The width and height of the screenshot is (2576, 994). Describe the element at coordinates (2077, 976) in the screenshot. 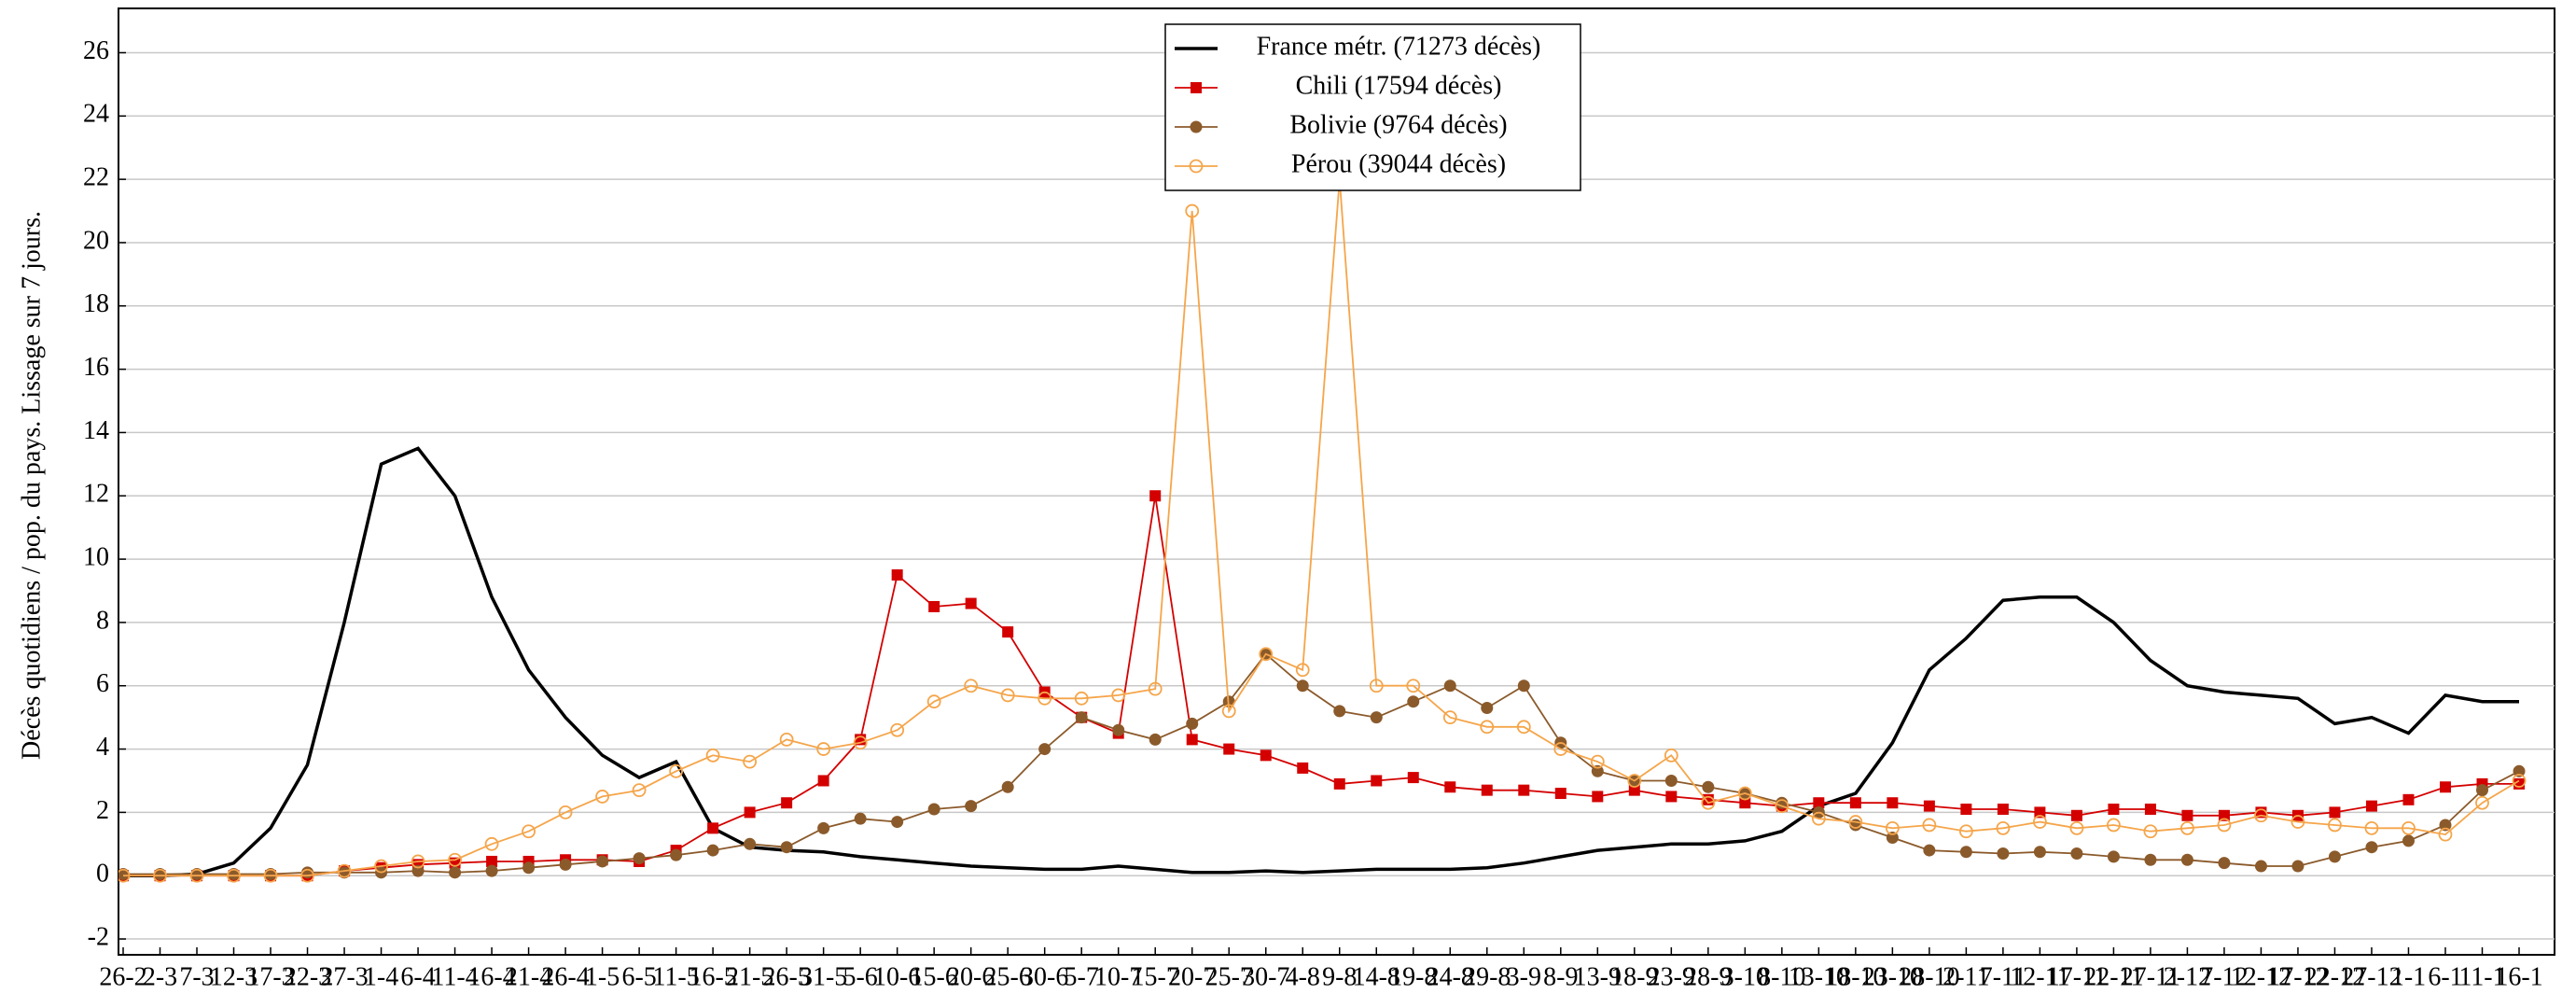

I see `x-tick-label: 17-11` at that location.